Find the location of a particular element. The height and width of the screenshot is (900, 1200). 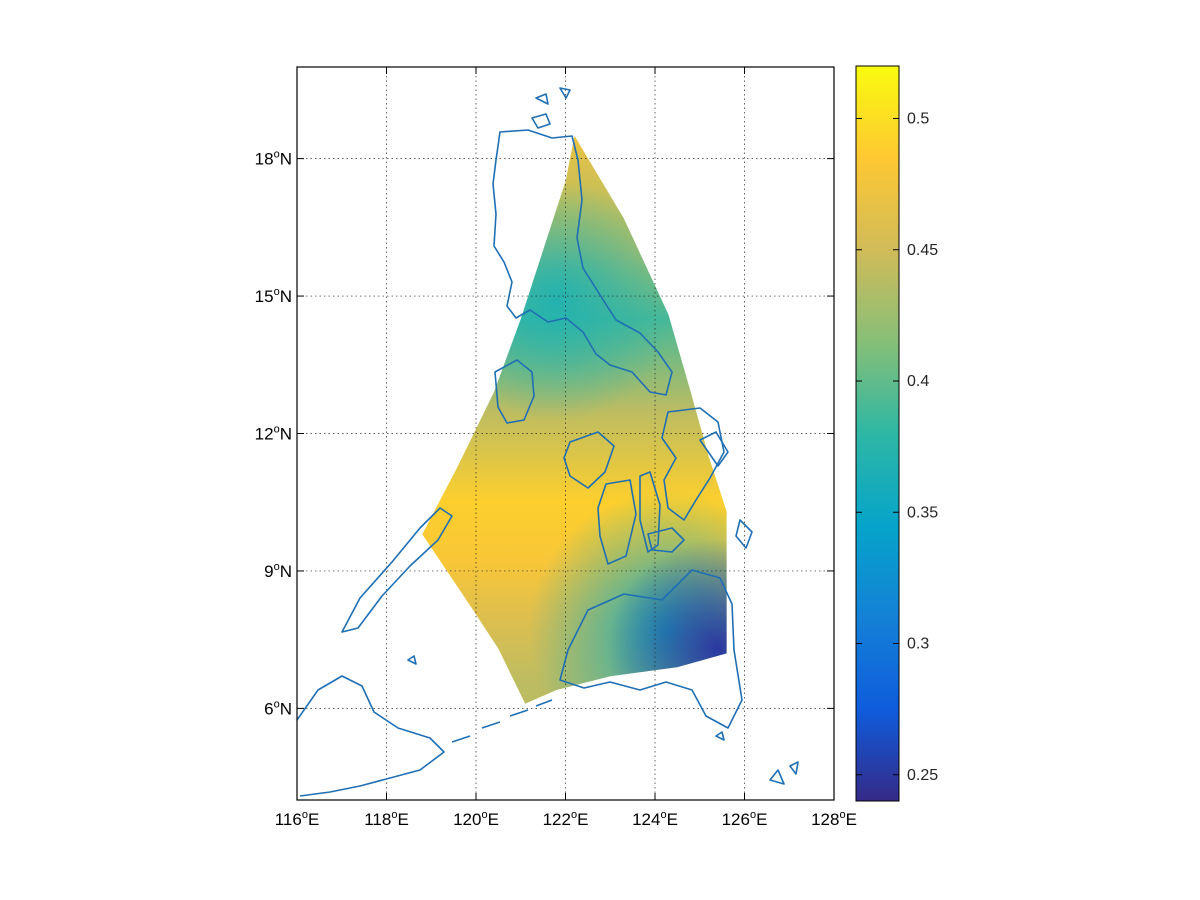

coastline-panay is located at coordinates (589, 460).